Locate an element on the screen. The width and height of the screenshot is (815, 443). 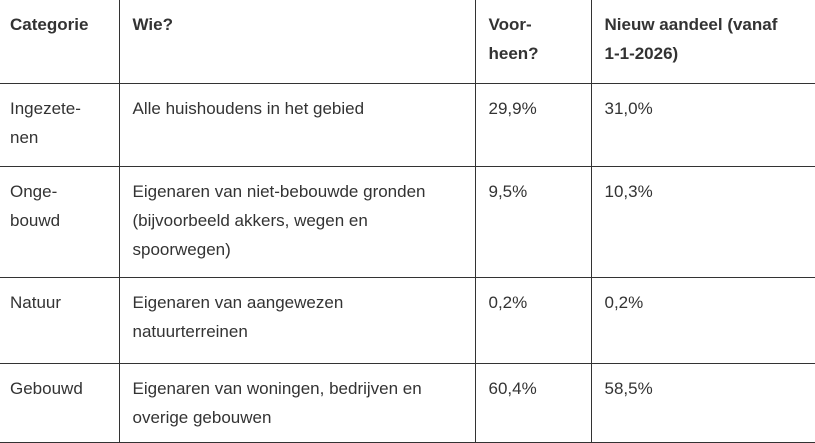
cell-voorheen: 29,9% is located at coordinates (533, 125).